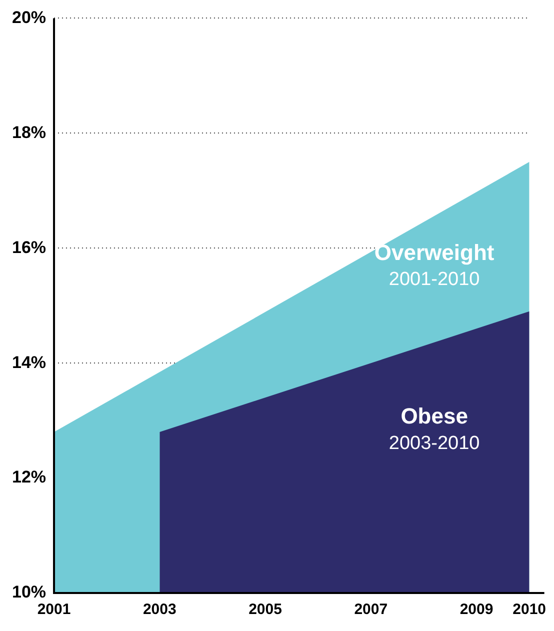 The image size is (554, 631). I want to click on x-tick-label: 2007, so click(371, 609).